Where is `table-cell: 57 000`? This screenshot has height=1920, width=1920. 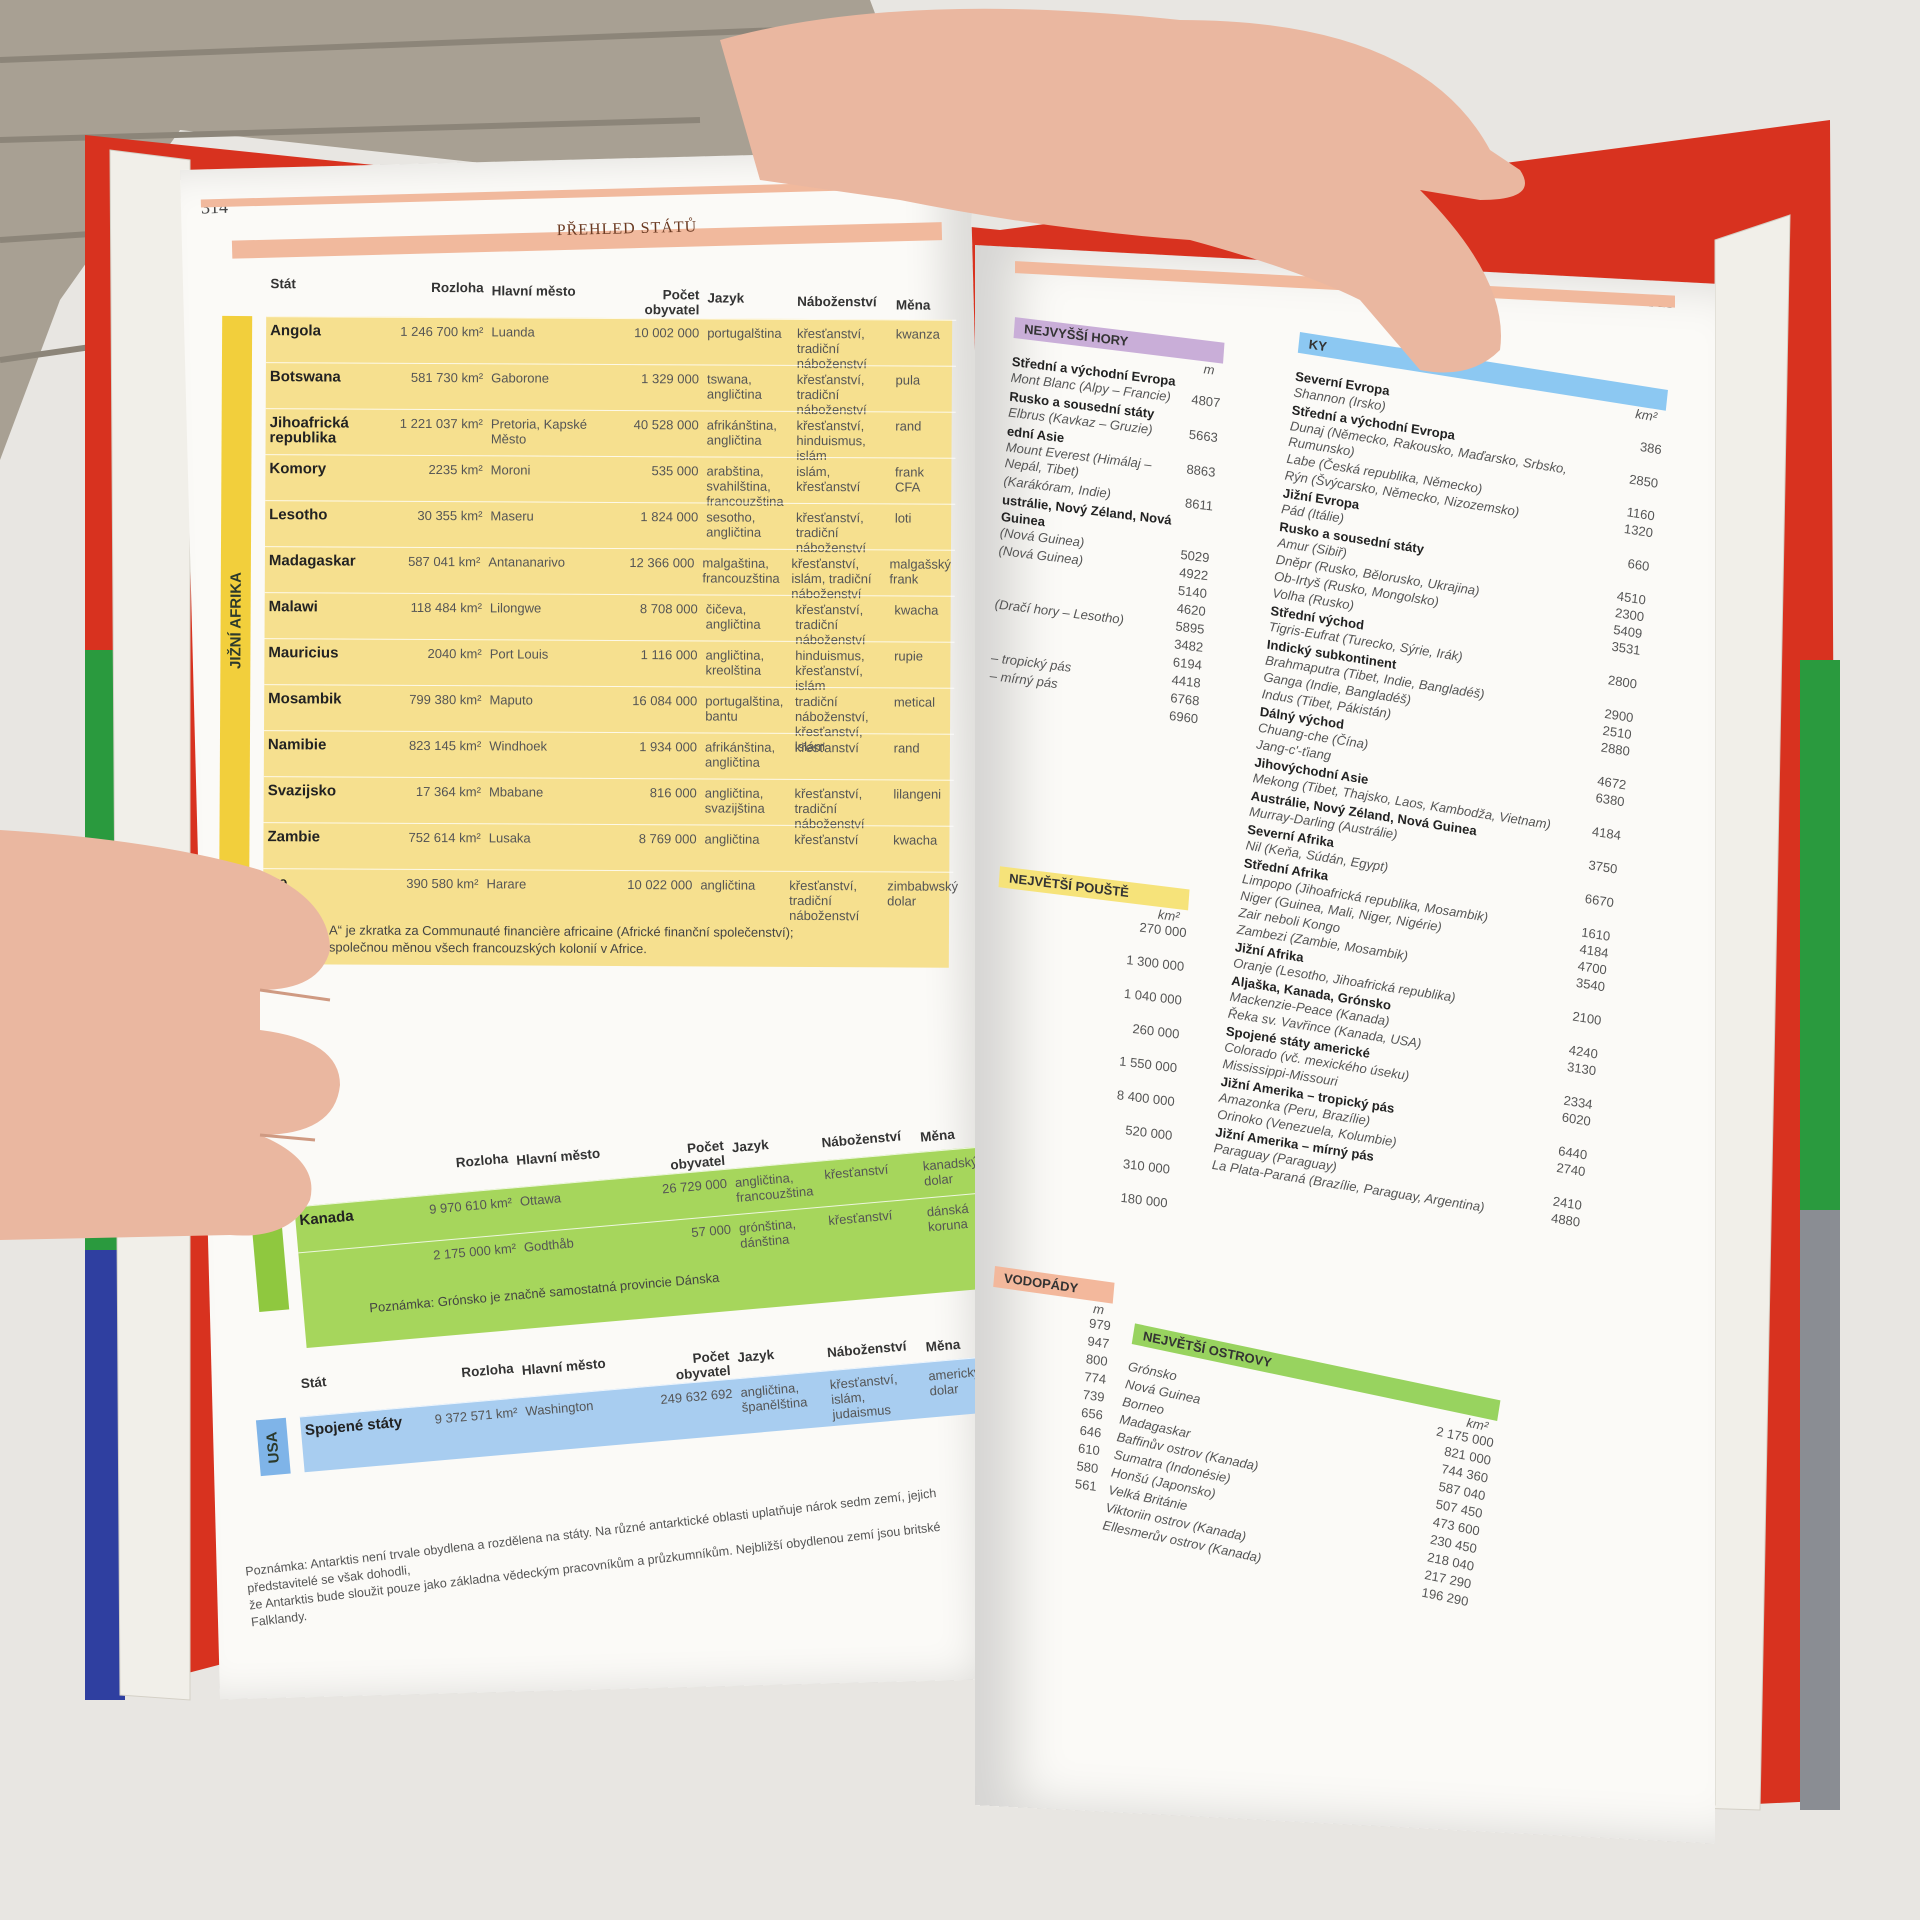 table-cell: 57 000 is located at coordinates (711, 1231).